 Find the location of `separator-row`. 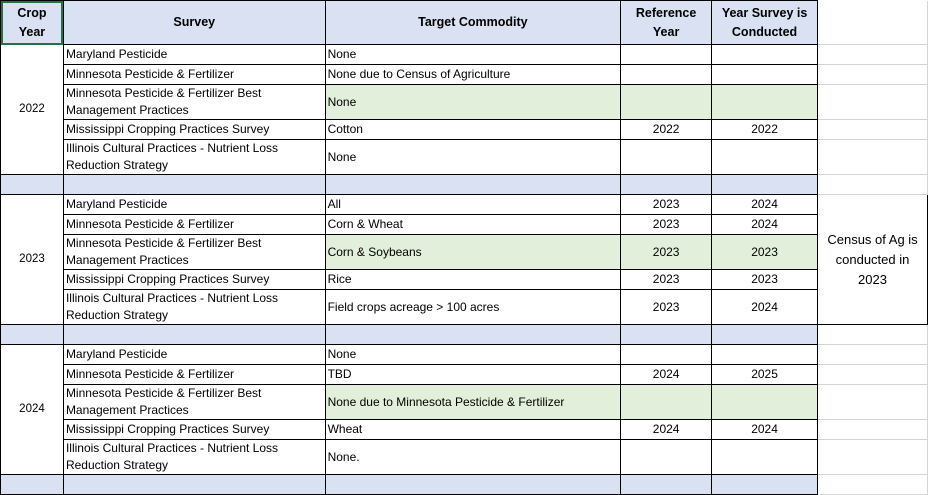

separator-row is located at coordinates (464, 484).